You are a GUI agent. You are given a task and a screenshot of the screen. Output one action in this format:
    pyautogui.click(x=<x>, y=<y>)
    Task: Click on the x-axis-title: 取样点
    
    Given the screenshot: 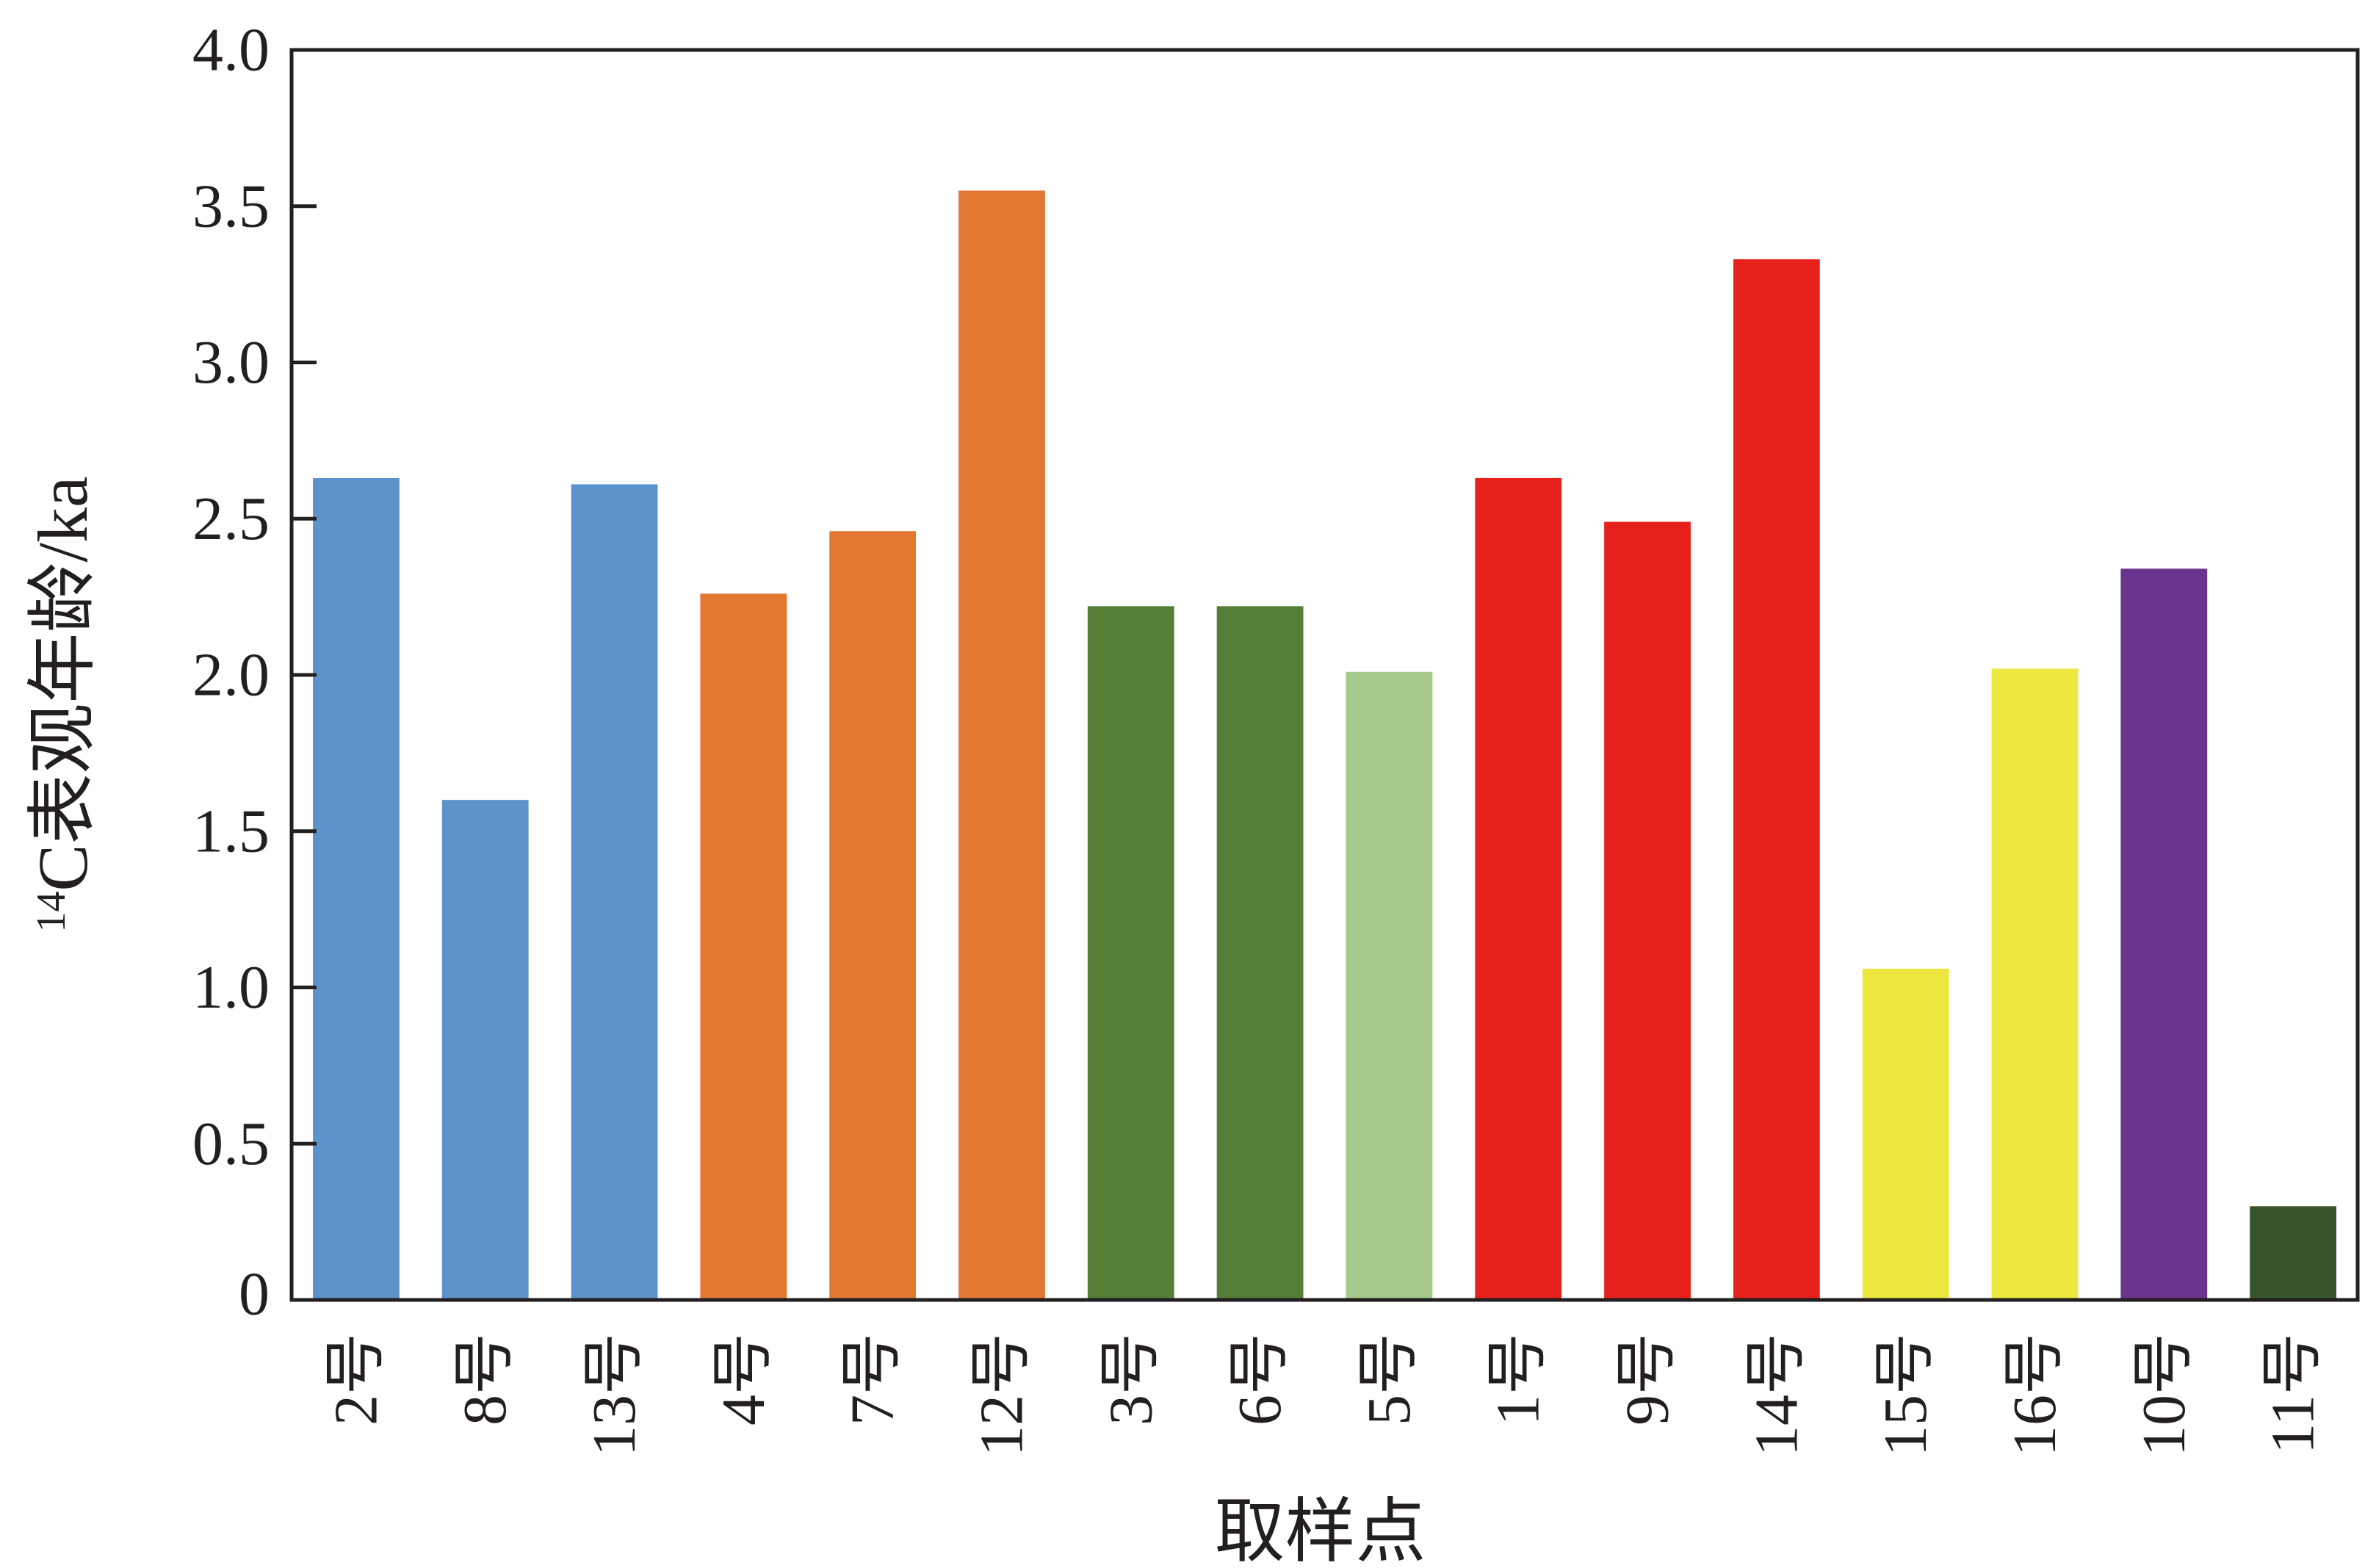 What is the action you would take?
    pyautogui.click(x=1321, y=1530)
    